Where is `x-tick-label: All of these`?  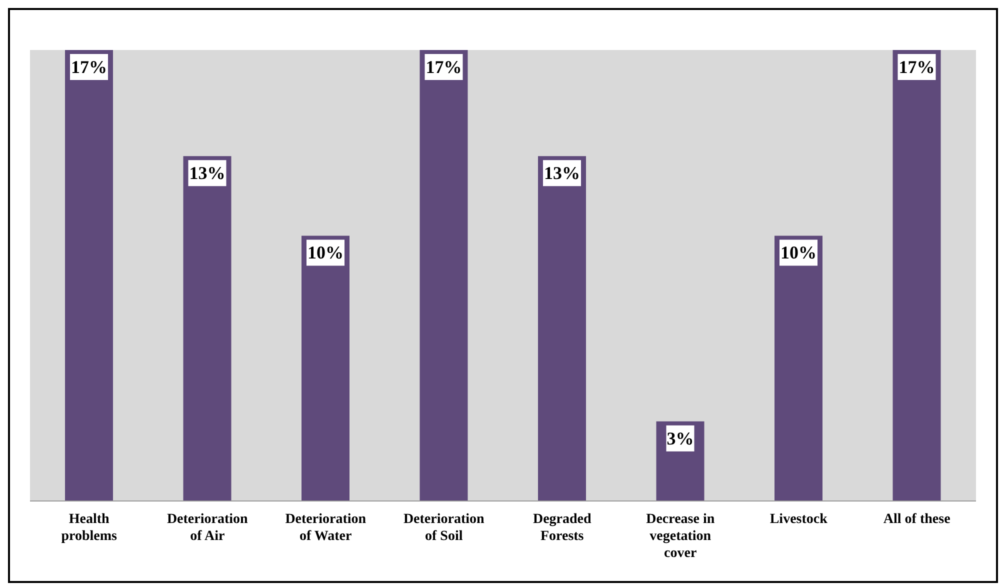 x-tick-label: All of these is located at coordinates (916, 519).